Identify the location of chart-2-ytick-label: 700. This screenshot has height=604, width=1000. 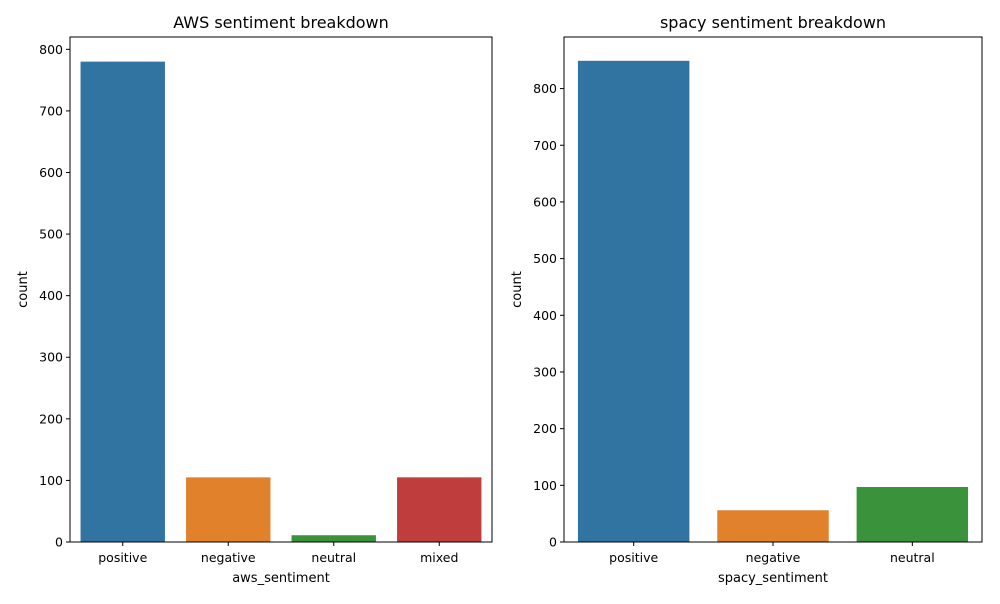
(545, 145).